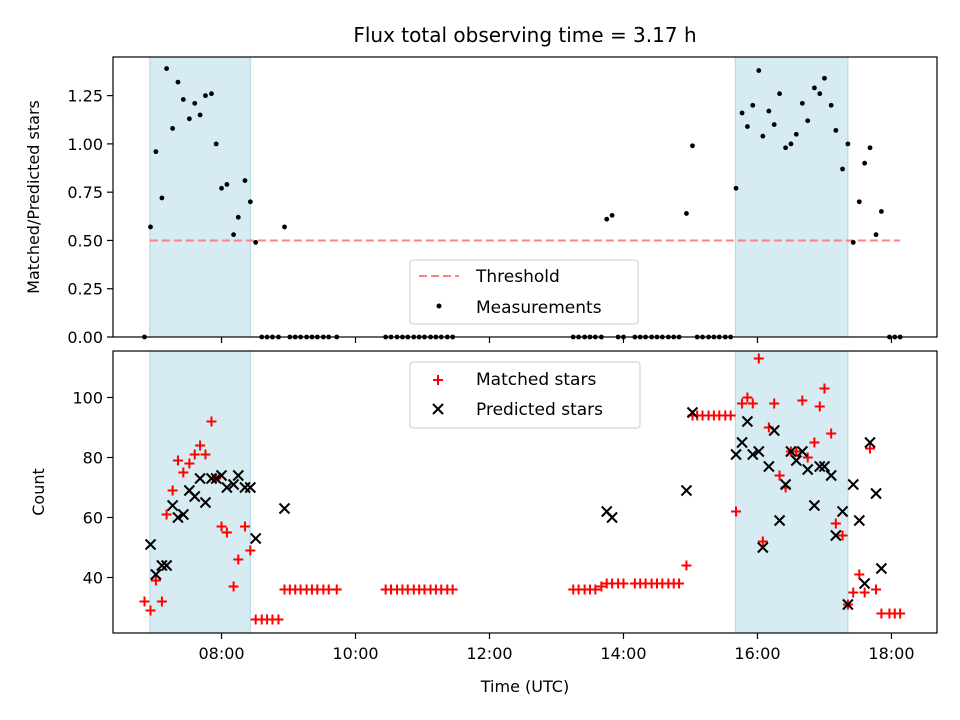  What do you see at coordinates (93, 518) in the screenshot?
I see `y-tick-label: 60` at bounding box center [93, 518].